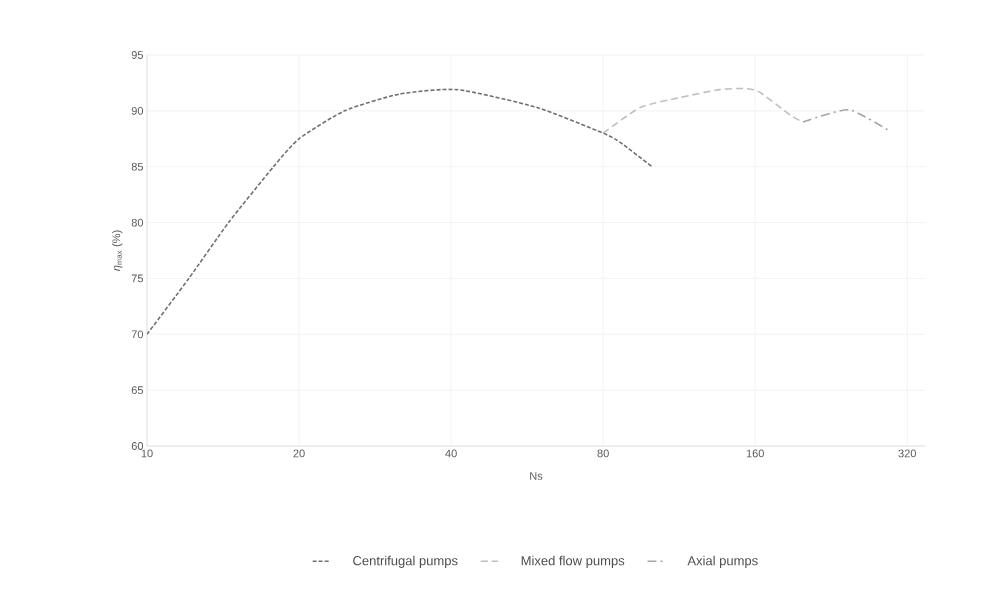 Image resolution: width=1007 pixels, height=603 pixels. Describe the element at coordinates (755, 453) in the screenshot. I see `x-tick-label: 160` at that location.